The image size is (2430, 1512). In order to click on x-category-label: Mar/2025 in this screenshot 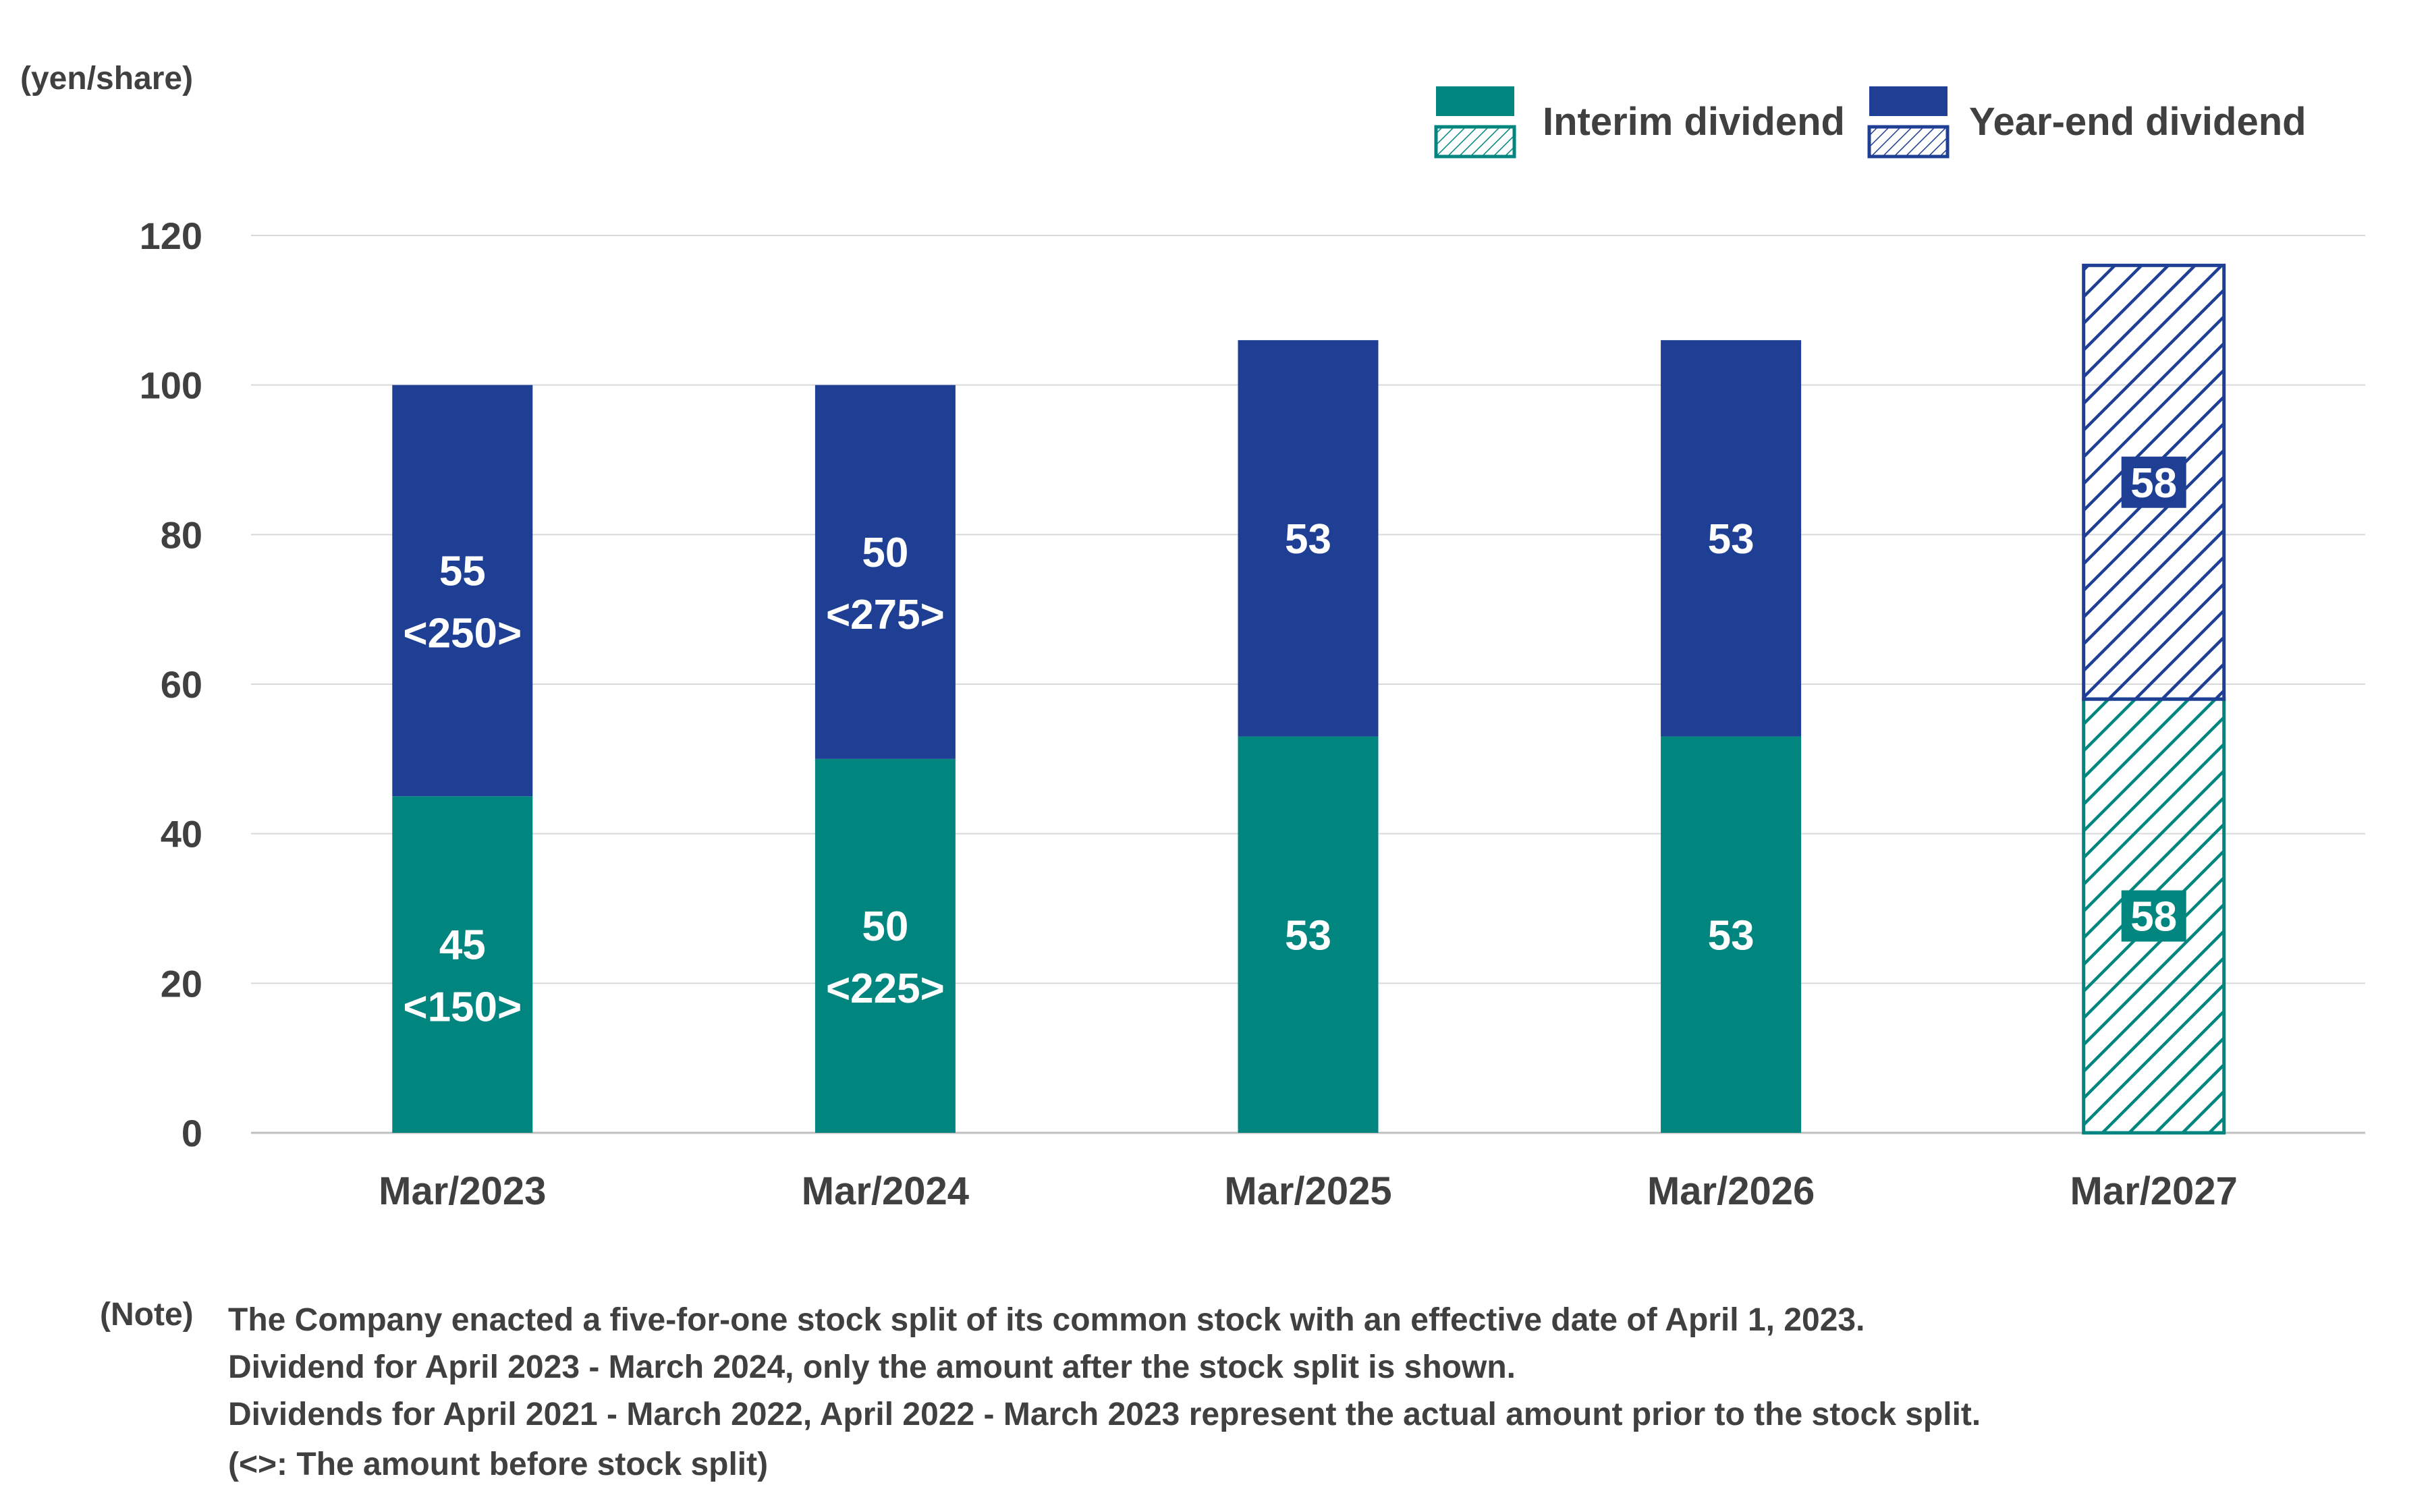, I will do `click(1307, 1191)`.